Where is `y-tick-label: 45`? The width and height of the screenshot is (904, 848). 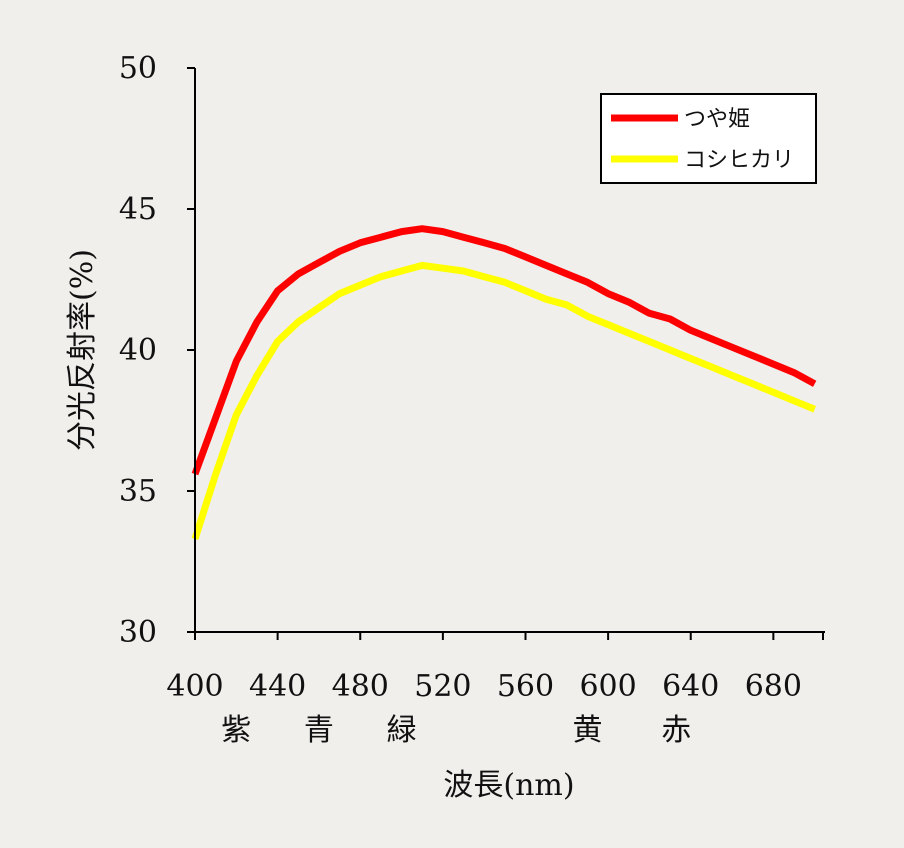
y-tick-label: 45 is located at coordinates (138, 209).